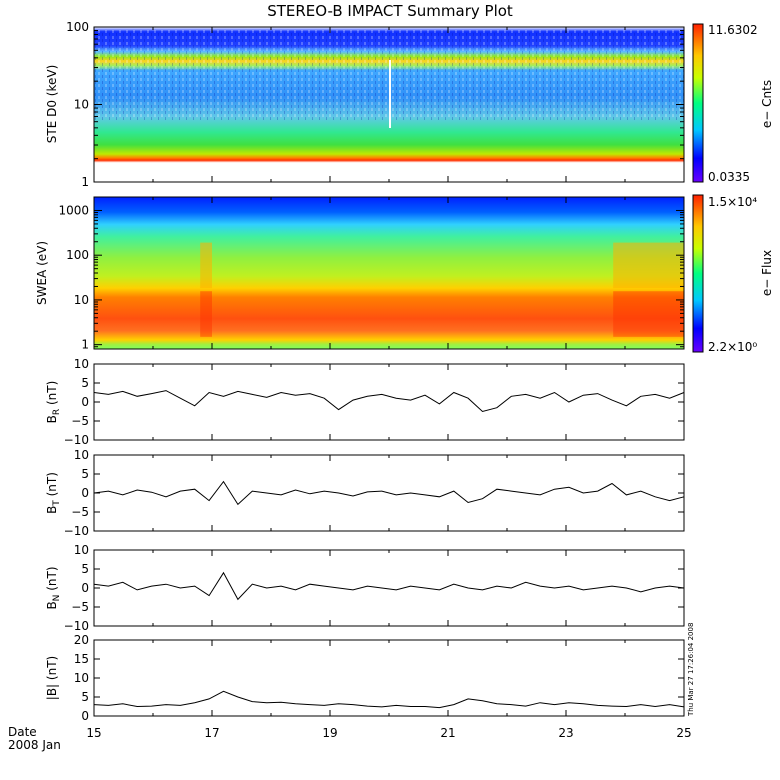 This screenshot has width=780, height=780. What do you see at coordinates (565, 733) in the screenshot?
I see `x-tick-label: 23` at bounding box center [565, 733].